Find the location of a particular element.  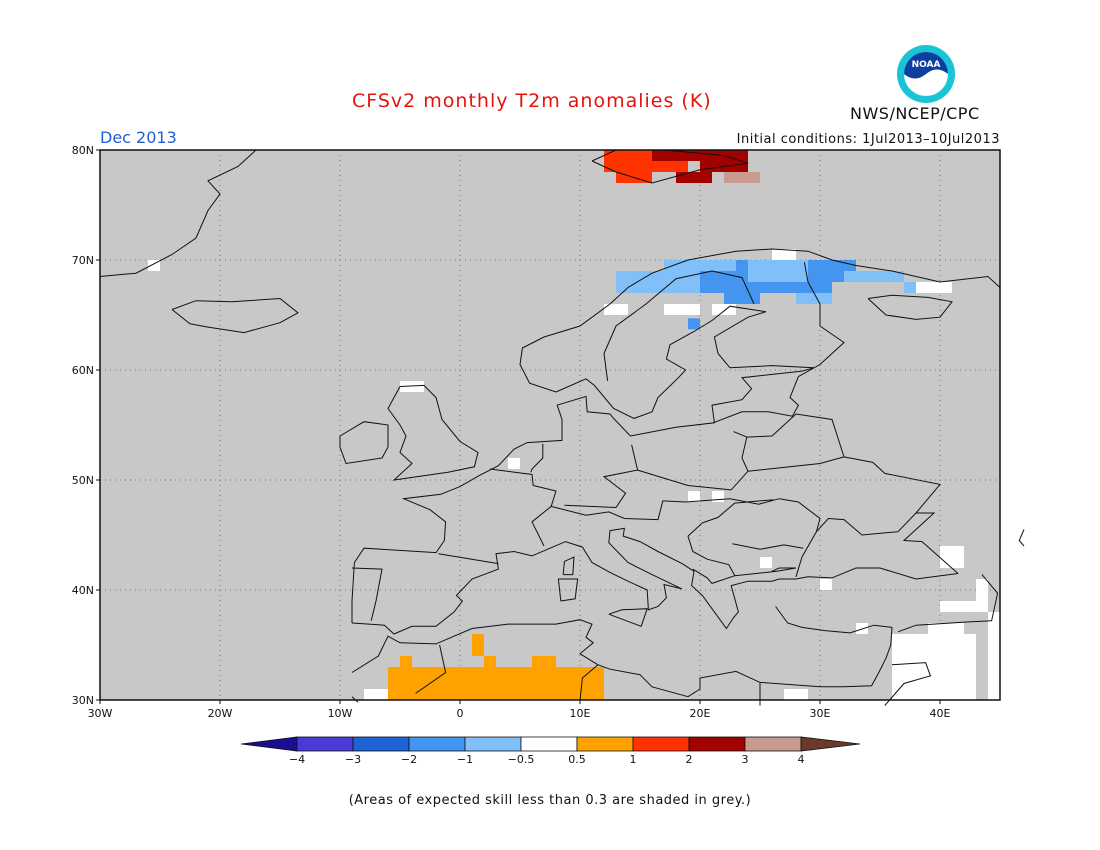

legend-label: −0.5 is located at coordinates (521, 759).